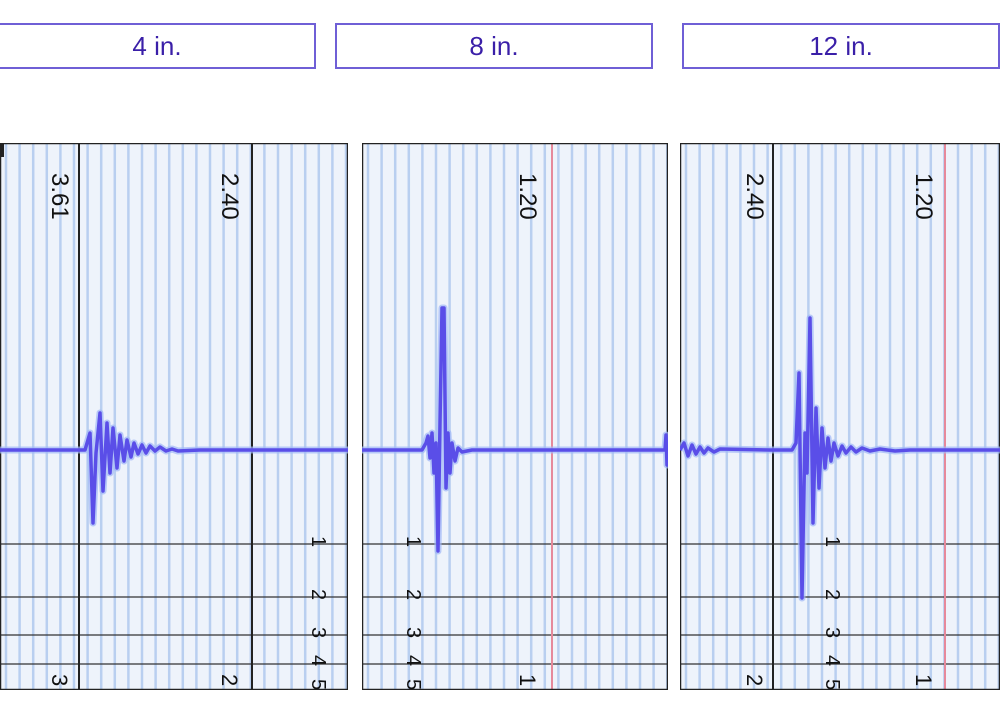 The image size is (1000, 711). I want to click on label-4in: 4 in., so click(158, 46).